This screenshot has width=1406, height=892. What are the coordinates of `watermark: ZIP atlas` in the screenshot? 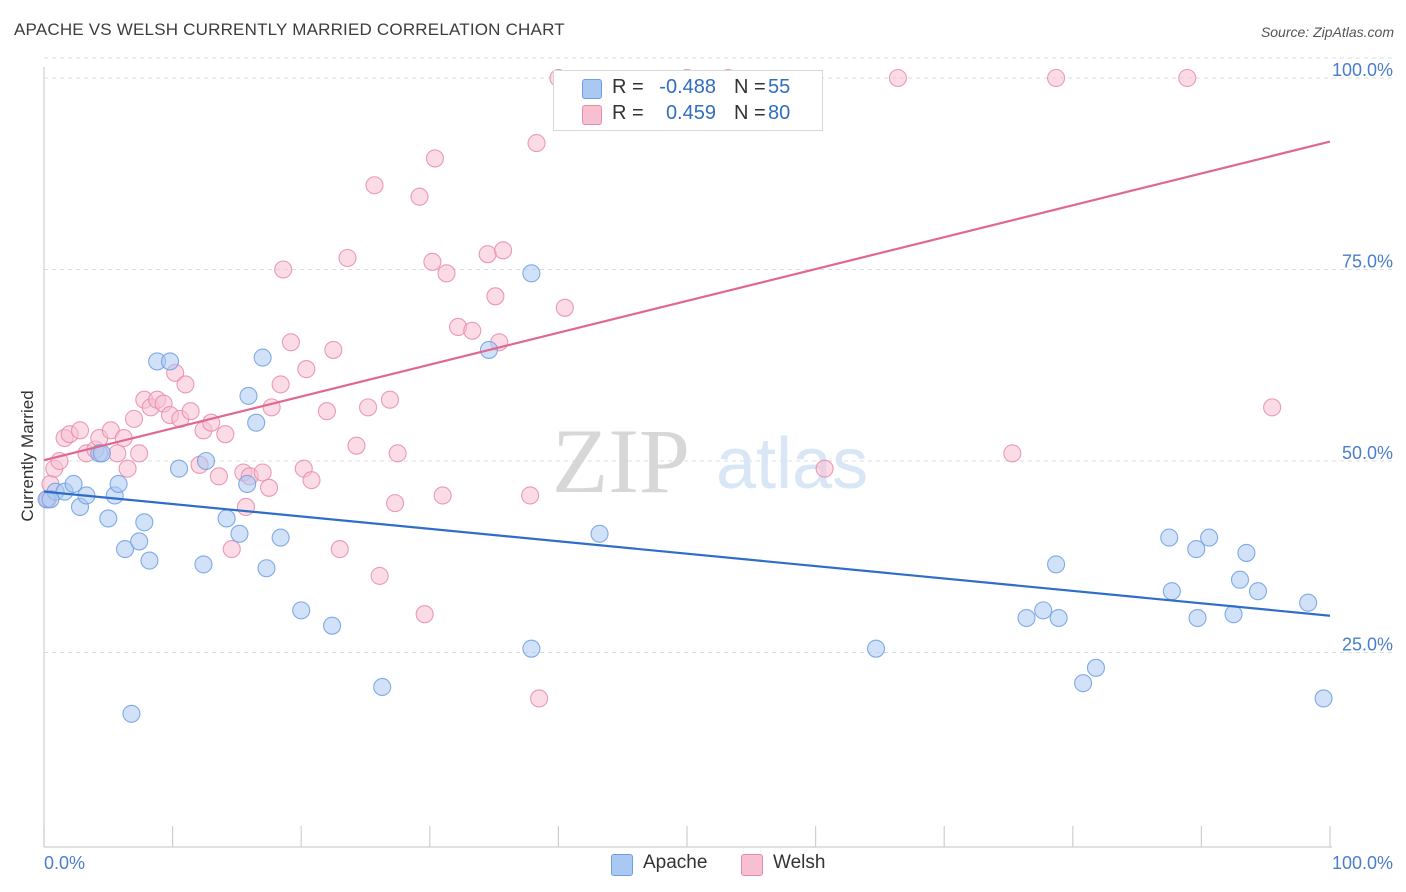 It's located at (710, 461).